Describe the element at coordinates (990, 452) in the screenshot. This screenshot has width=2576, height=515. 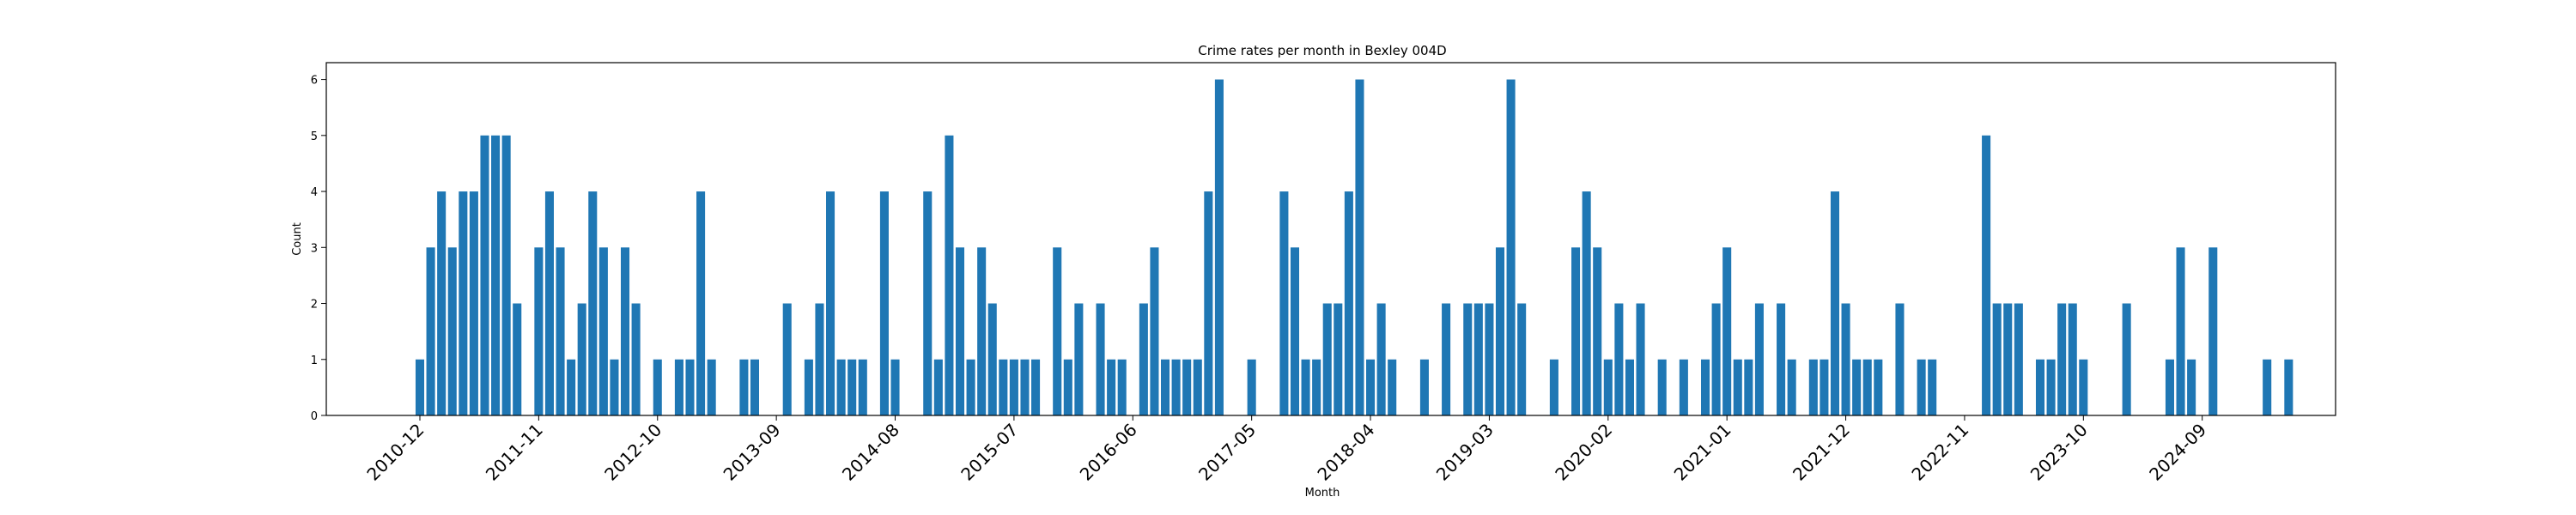
I see `x-tick-label: 2015-07` at that location.